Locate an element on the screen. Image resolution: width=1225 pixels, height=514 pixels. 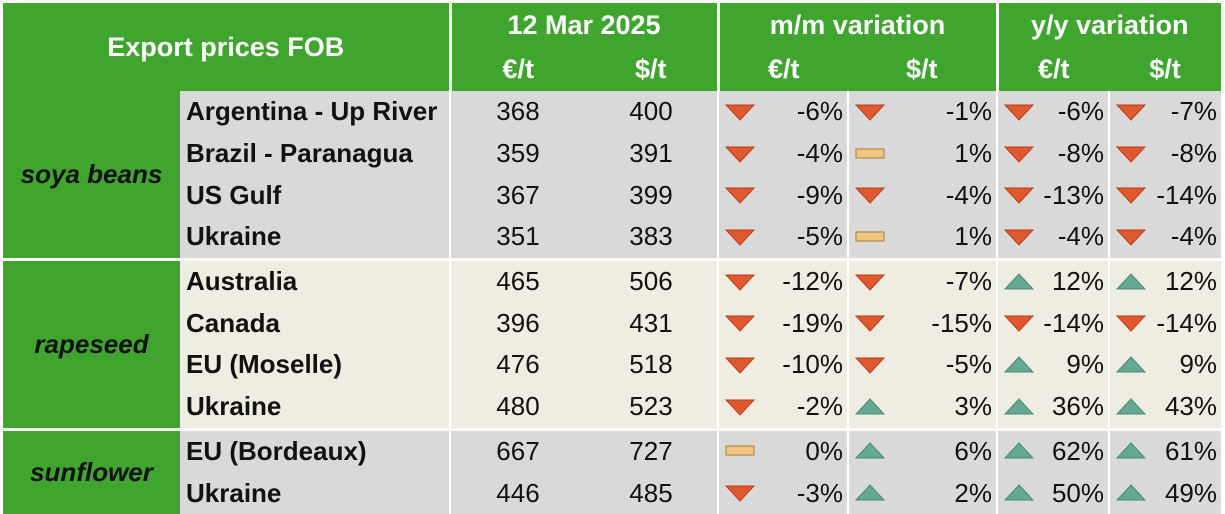
mm-variation-header: m/m variation is located at coordinates (856, 25).